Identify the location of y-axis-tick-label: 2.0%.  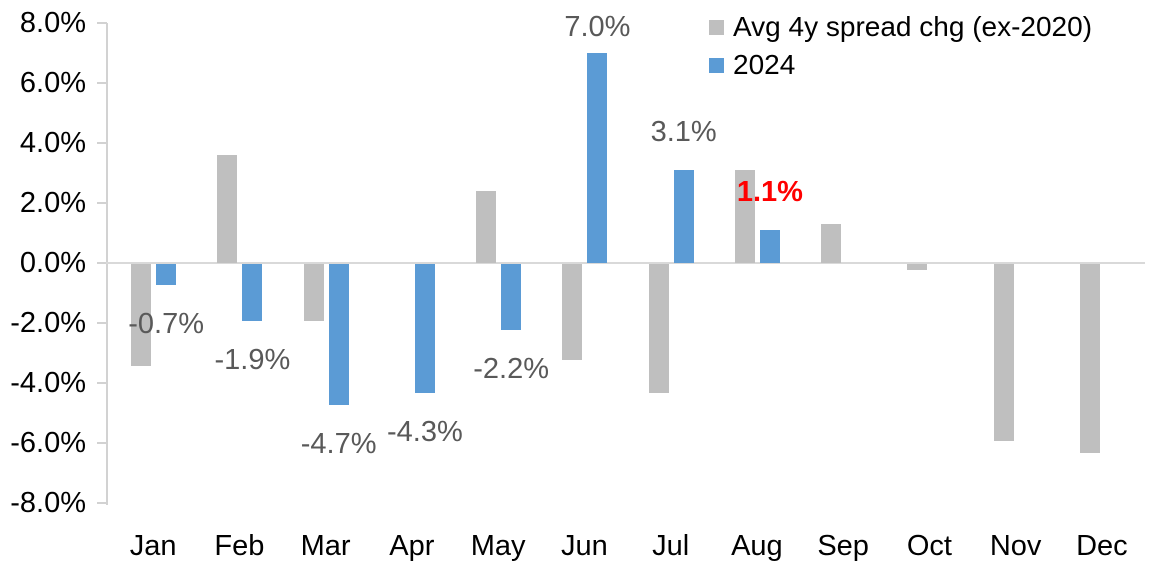
(52, 203).